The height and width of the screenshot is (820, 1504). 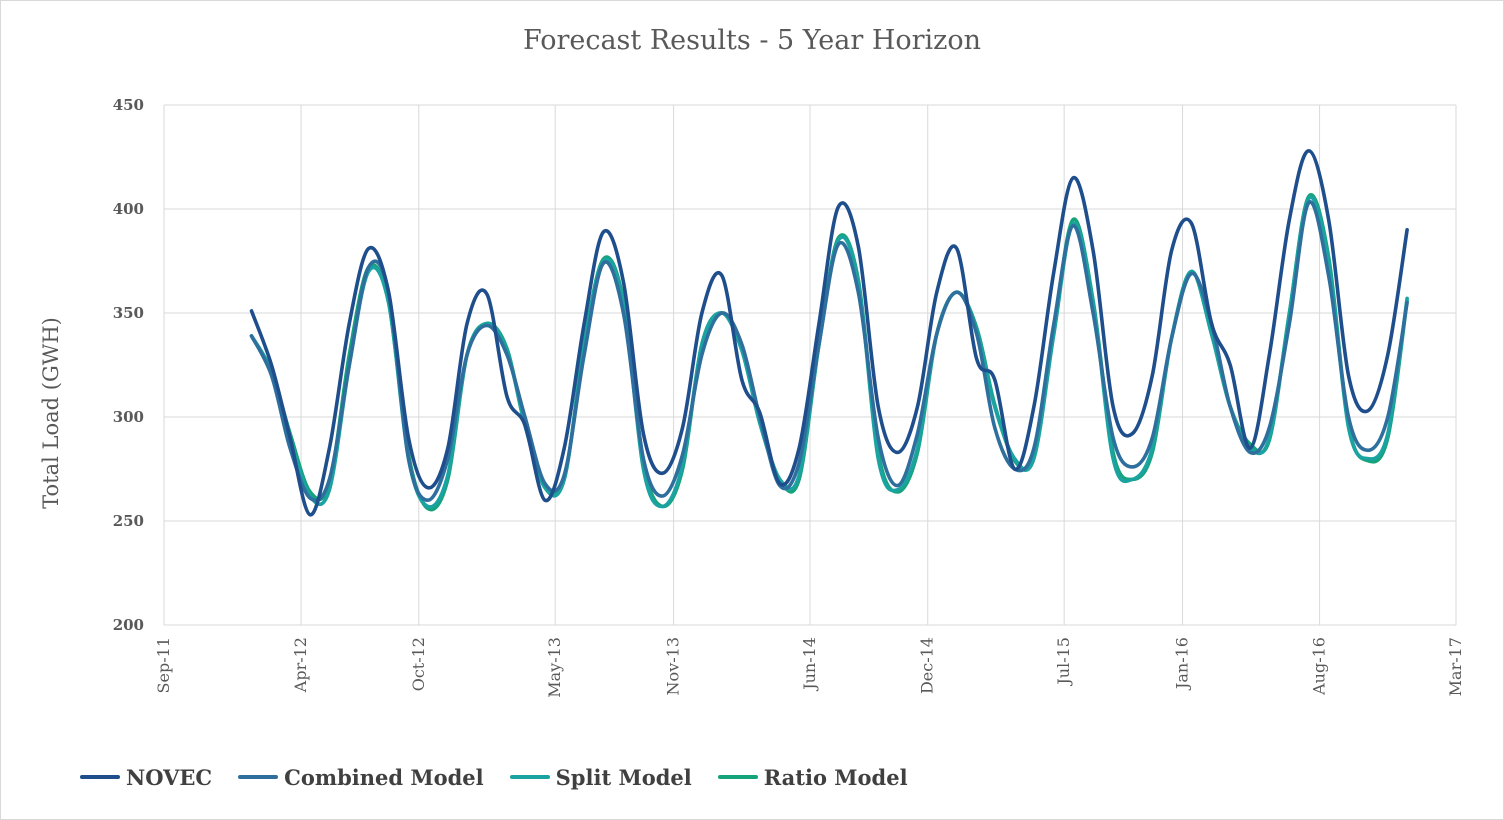 I want to click on y-tick-label: 200, so click(x=128, y=625).